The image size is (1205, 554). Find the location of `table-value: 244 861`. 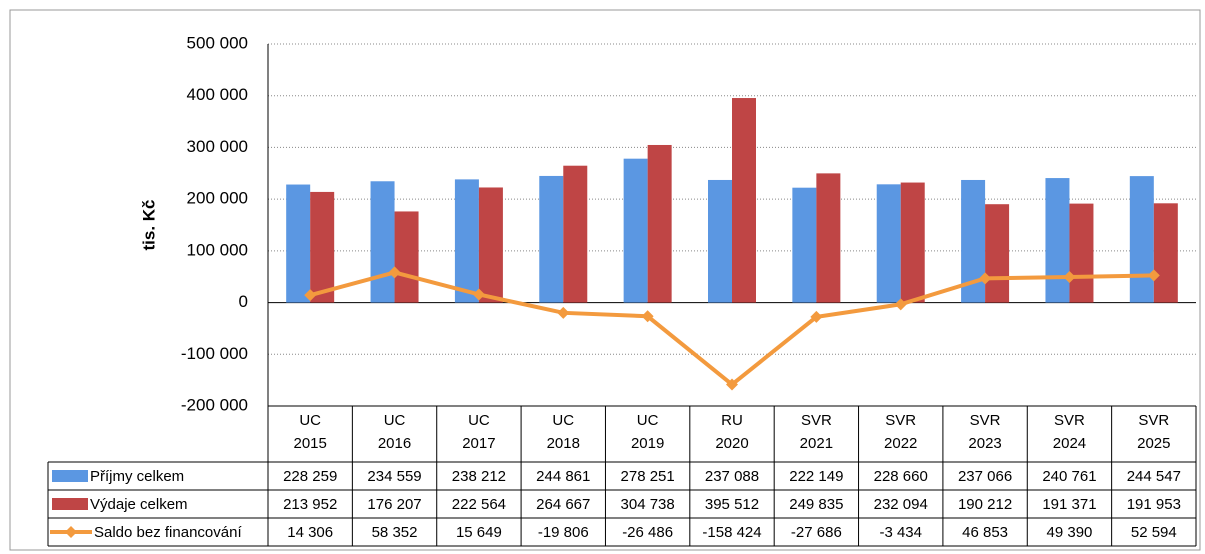

table-value: 244 861 is located at coordinates (563, 476).